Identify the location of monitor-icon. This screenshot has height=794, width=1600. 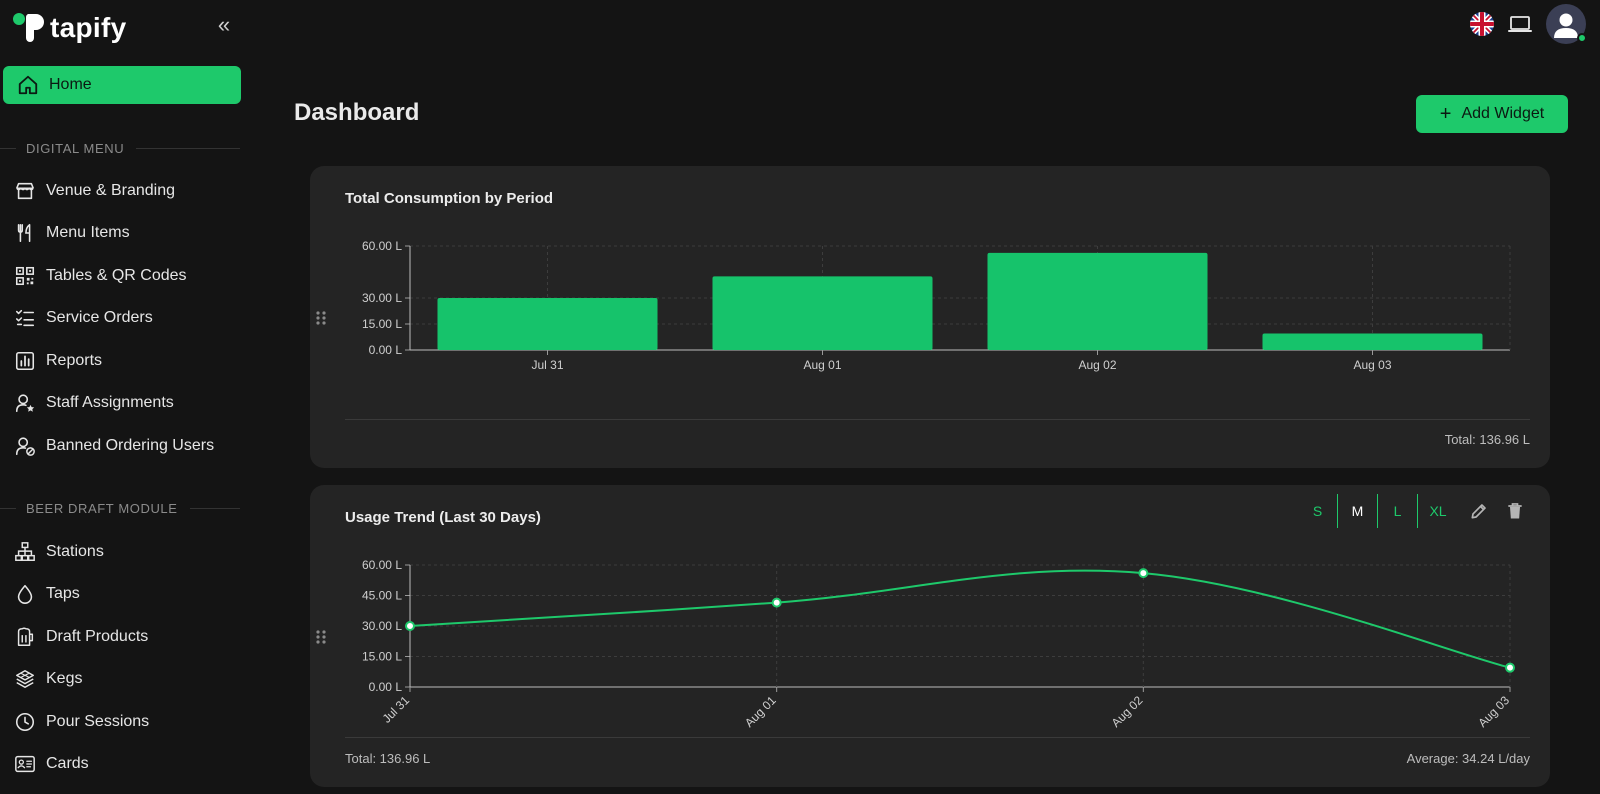
(1520, 24).